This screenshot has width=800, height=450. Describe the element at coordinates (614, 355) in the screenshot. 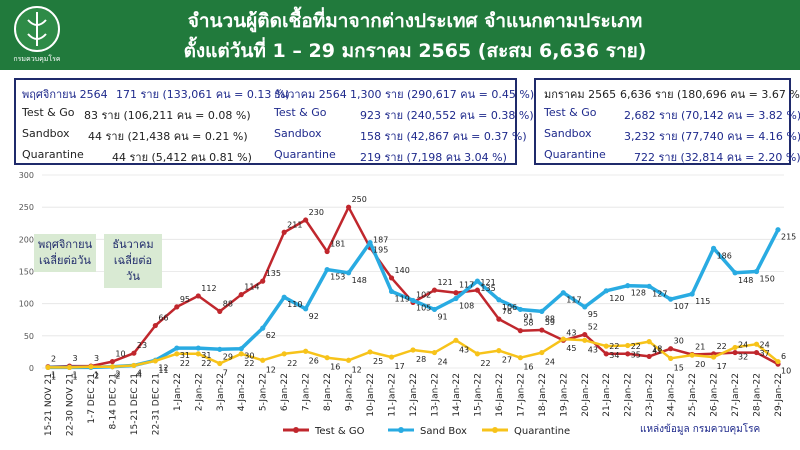

I see `data-label: 34` at that location.